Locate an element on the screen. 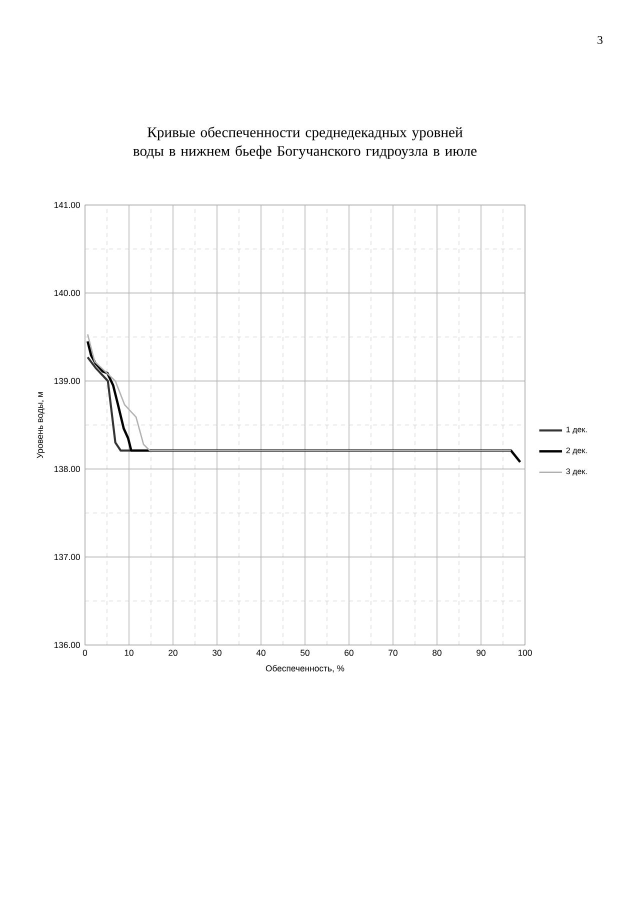  x-tick-label: 30 is located at coordinates (217, 653).